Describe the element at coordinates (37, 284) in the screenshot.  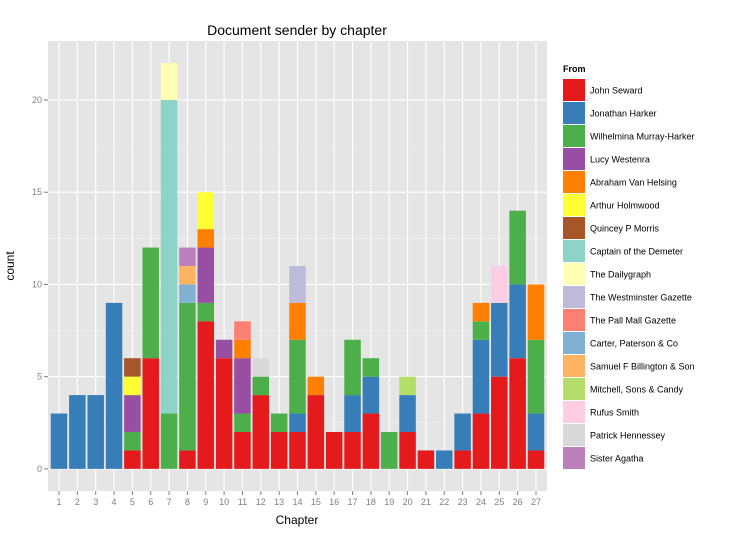
I see `y-tick-label: 10` at that location.